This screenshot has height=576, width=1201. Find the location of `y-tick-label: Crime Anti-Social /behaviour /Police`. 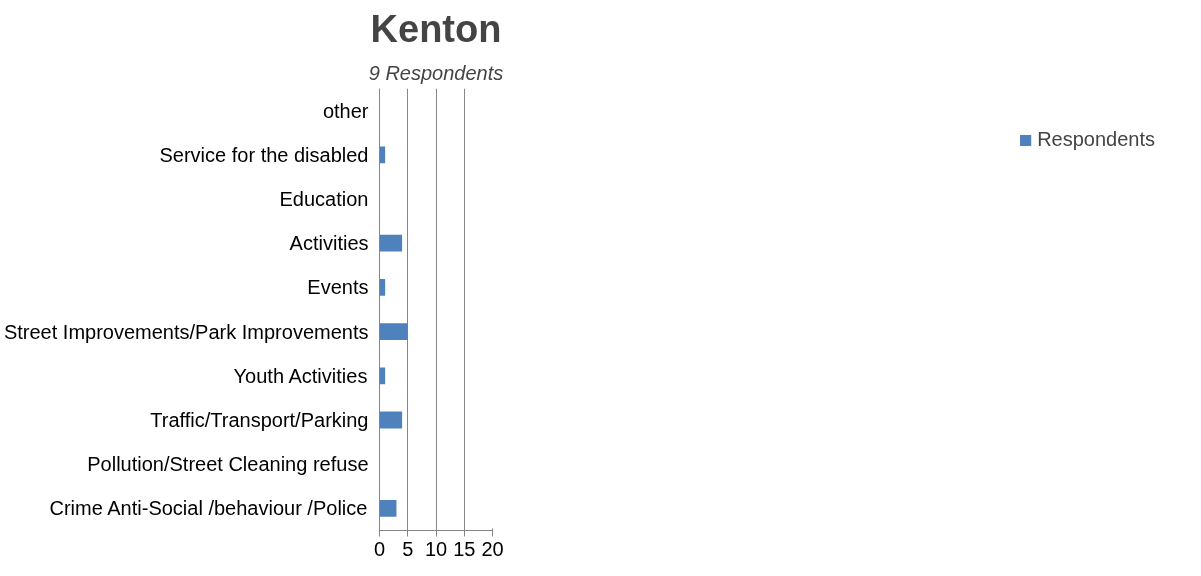

y-tick-label: Crime Anti-Social /behaviour /Police is located at coordinates (208, 508).